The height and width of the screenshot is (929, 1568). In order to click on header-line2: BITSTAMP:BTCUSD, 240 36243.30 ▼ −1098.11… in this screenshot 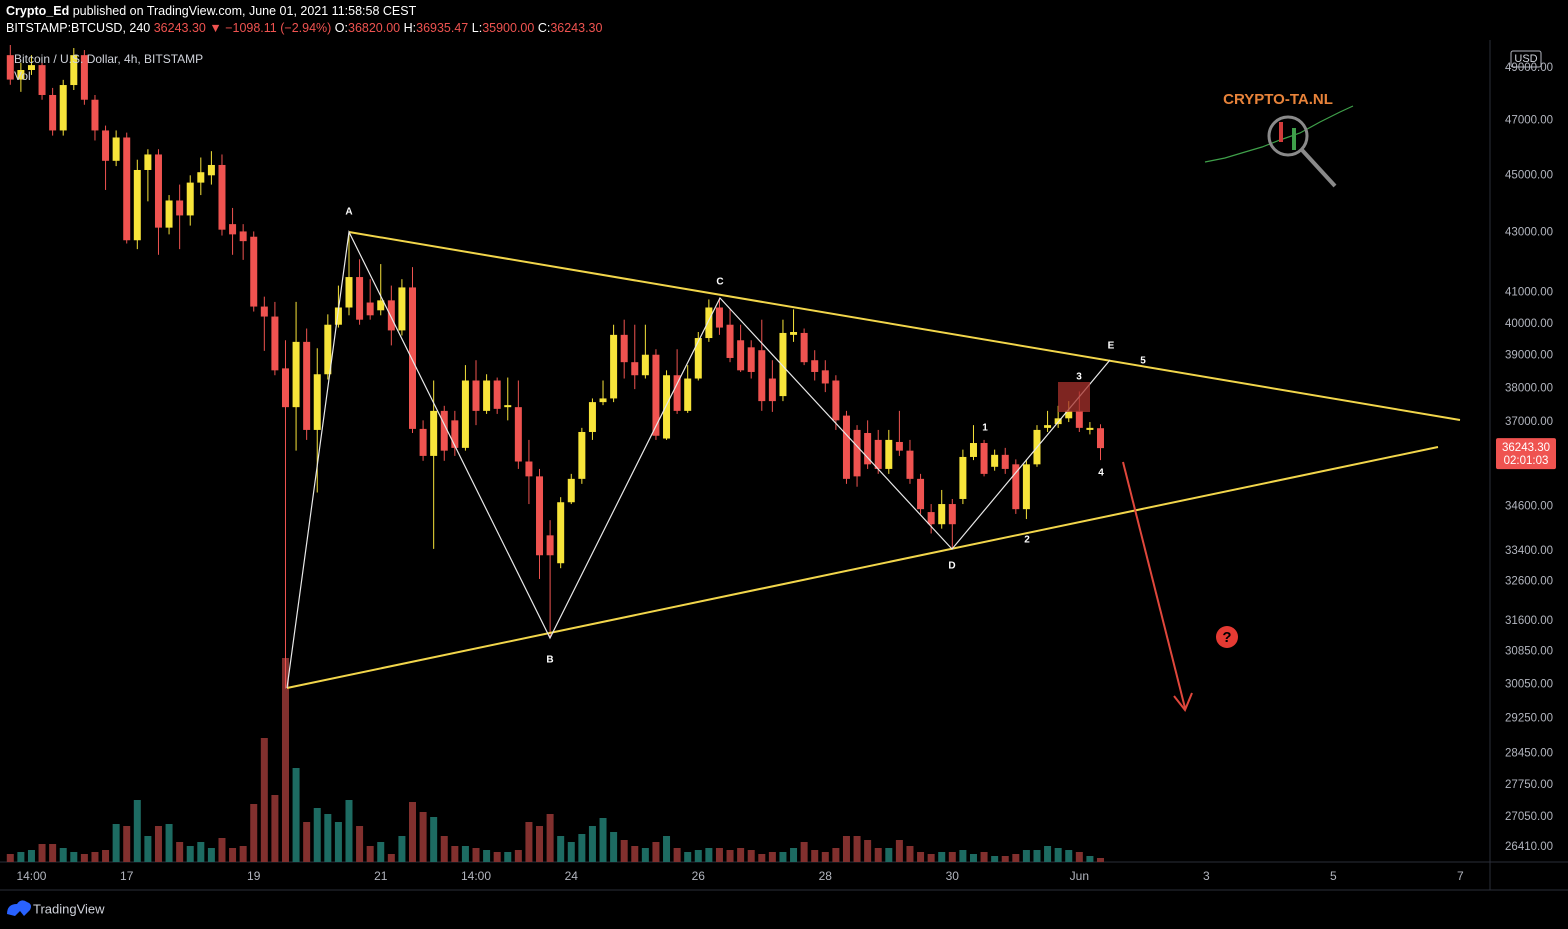, I will do `click(304, 28)`.